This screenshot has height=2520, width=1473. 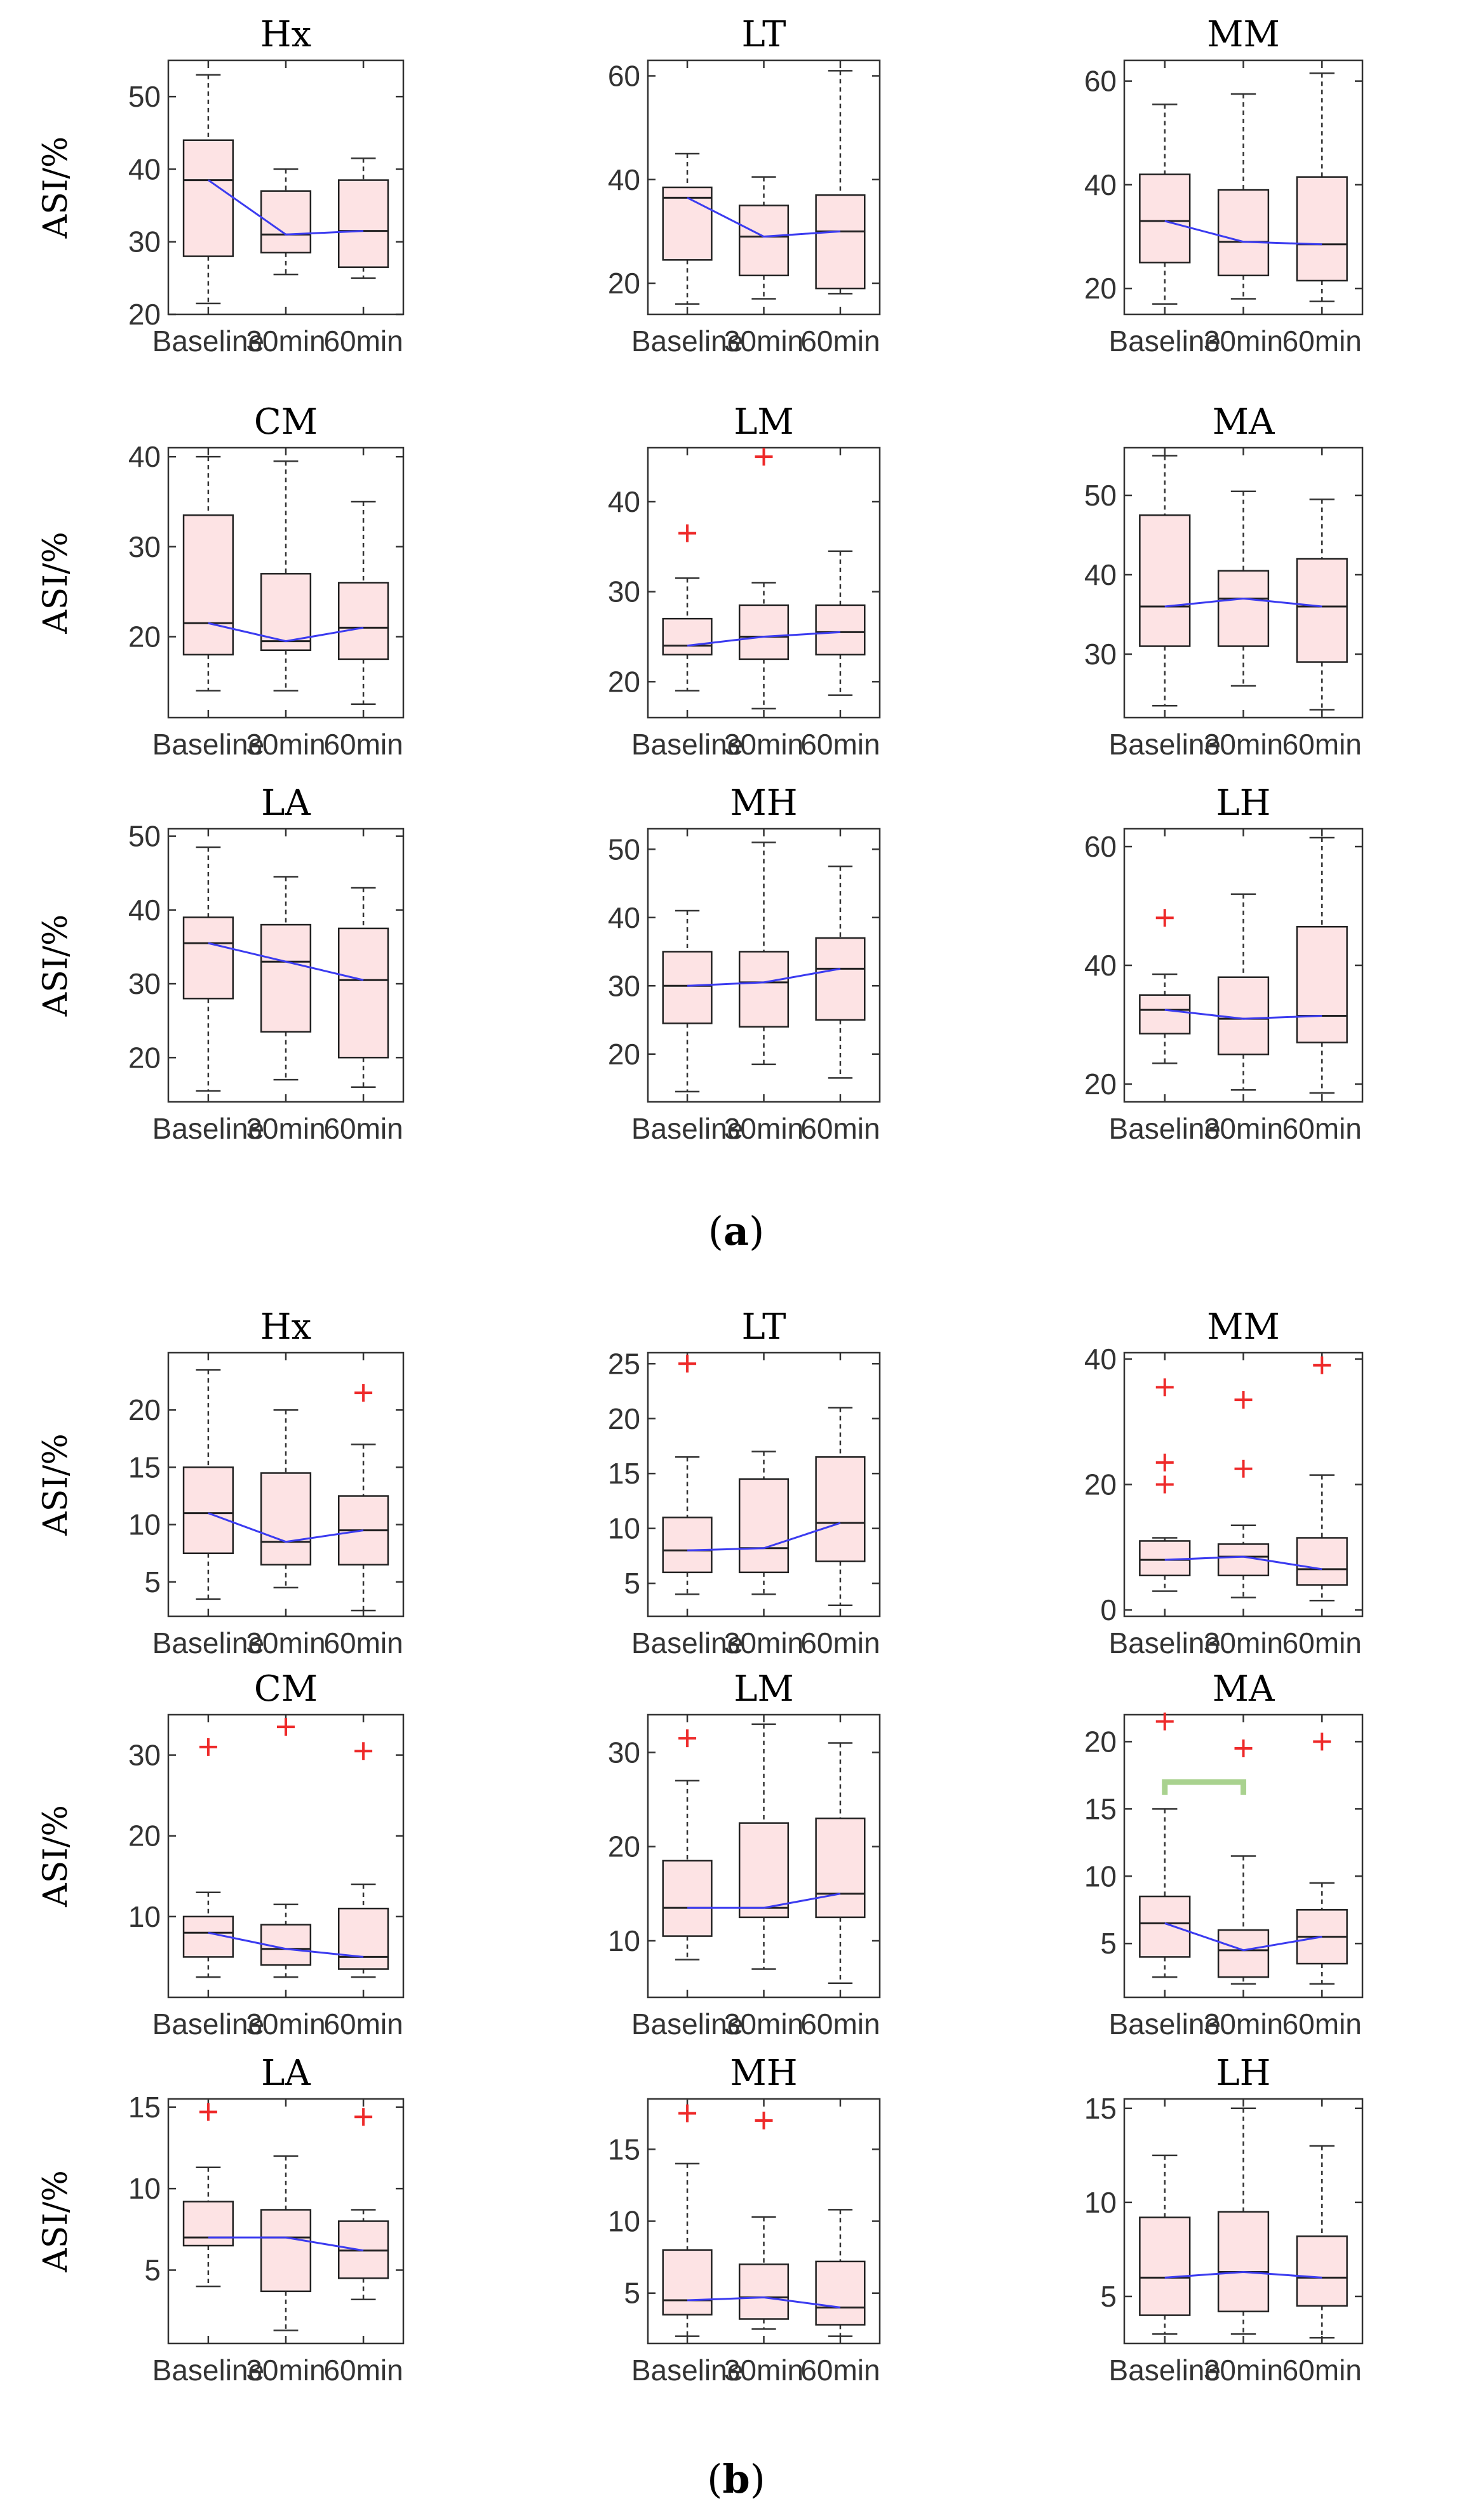 I want to click on significance-bracket, so click(x=1204, y=1787).